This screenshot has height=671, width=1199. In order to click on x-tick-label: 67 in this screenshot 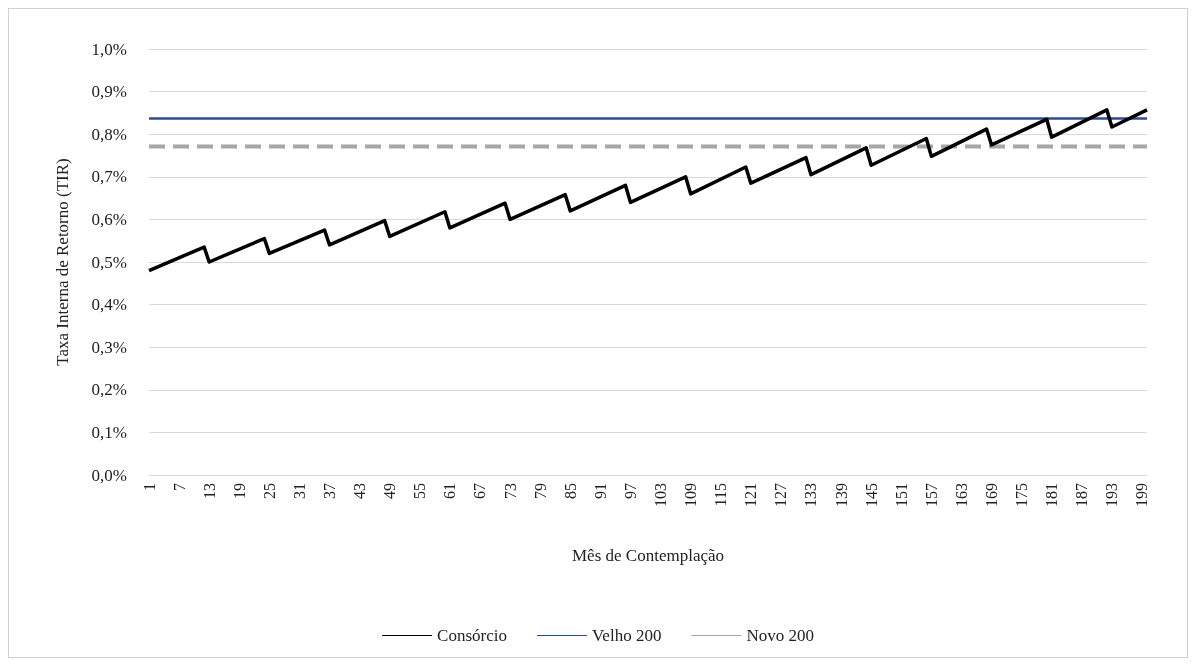, I will do `click(480, 491)`.